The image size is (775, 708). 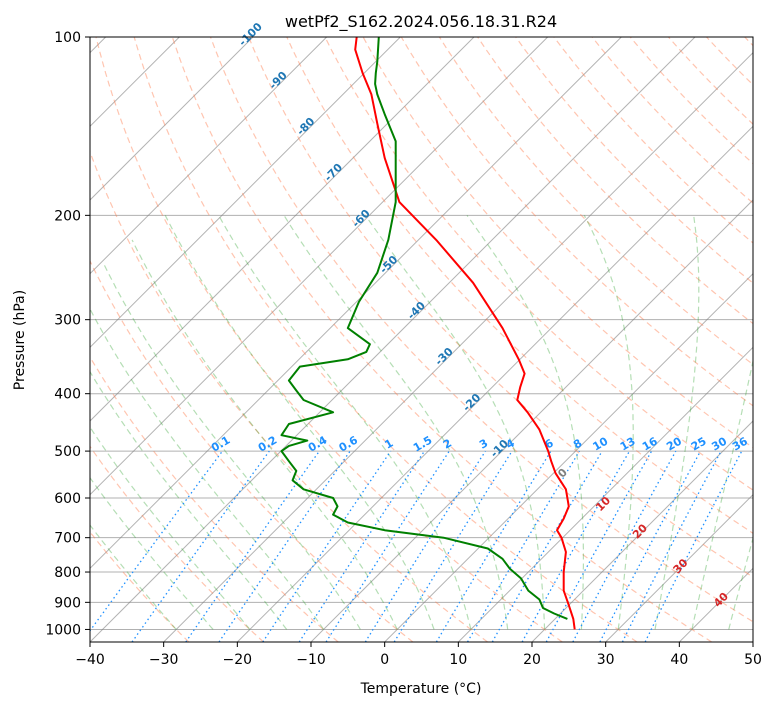 I want to click on x-tick-label: −20, so click(x=238, y=660).